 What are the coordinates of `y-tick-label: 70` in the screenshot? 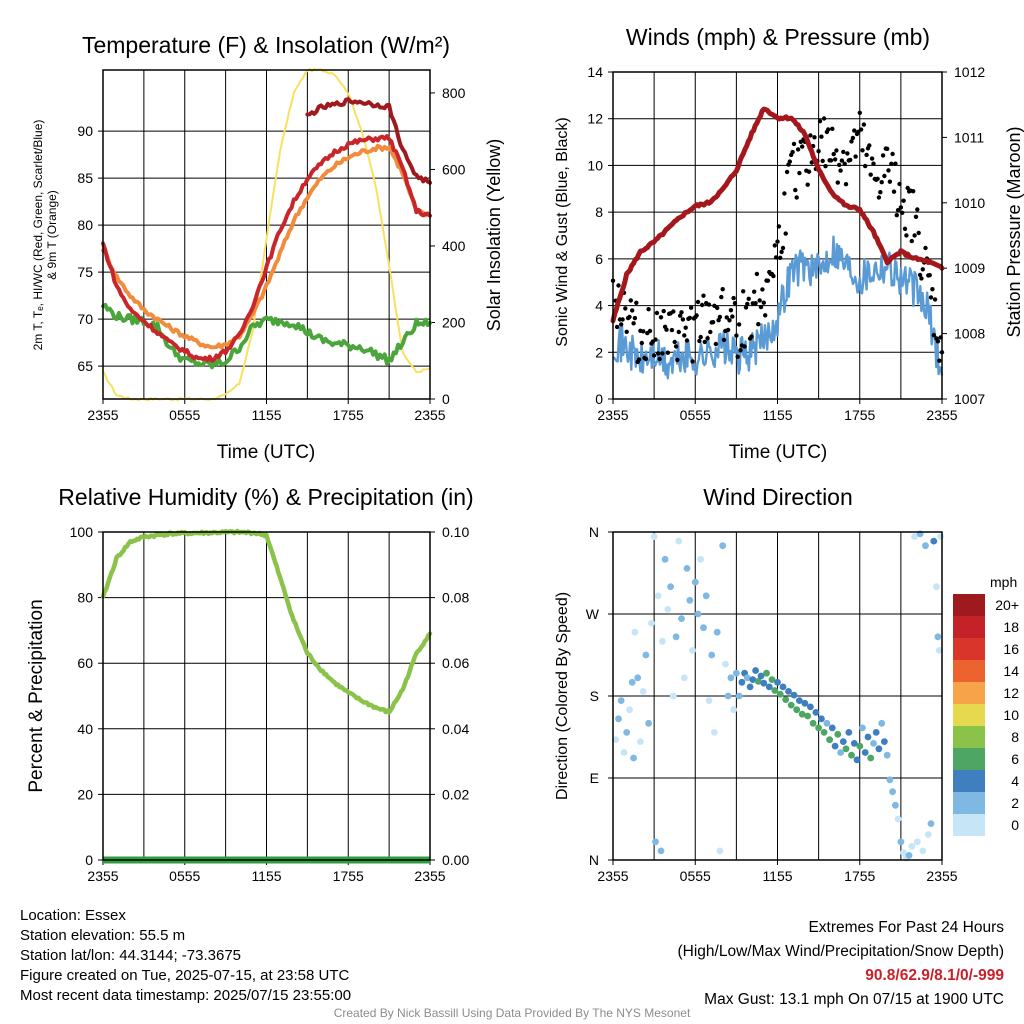 It's located at (85, 319).